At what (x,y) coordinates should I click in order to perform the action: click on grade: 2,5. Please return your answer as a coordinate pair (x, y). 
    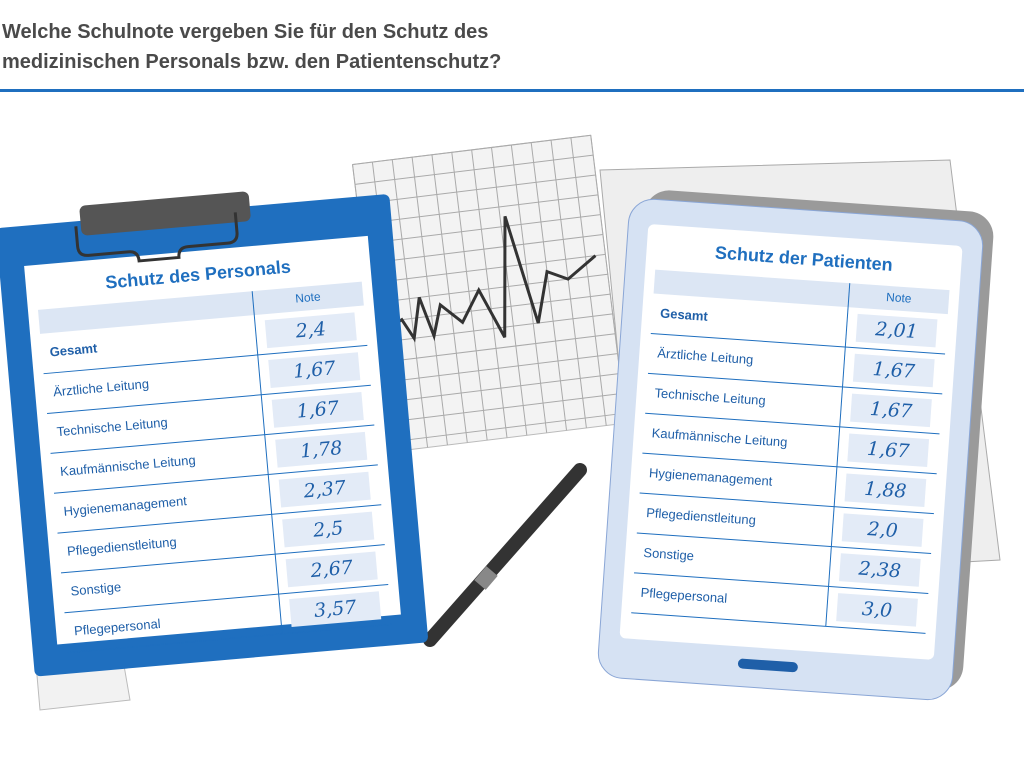
    Looking at the image, I should click on (327, 529).